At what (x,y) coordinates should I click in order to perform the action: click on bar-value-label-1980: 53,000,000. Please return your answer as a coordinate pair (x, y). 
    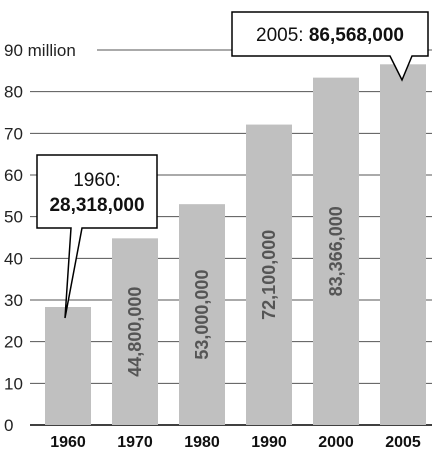
    Looking at the image, I should click on (202, 315).